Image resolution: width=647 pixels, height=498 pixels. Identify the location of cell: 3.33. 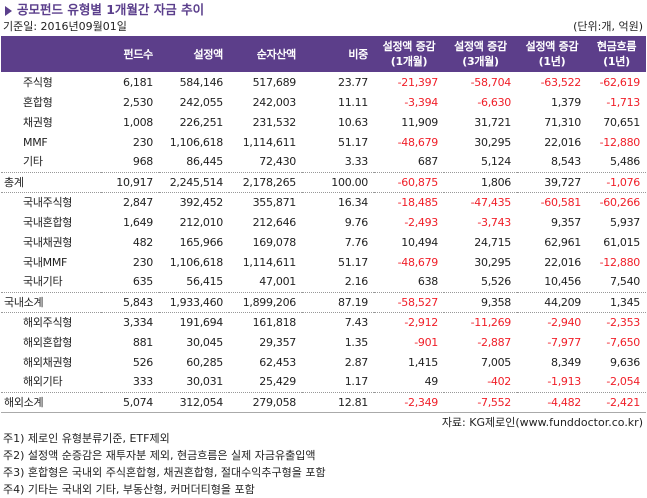
(338, 162).